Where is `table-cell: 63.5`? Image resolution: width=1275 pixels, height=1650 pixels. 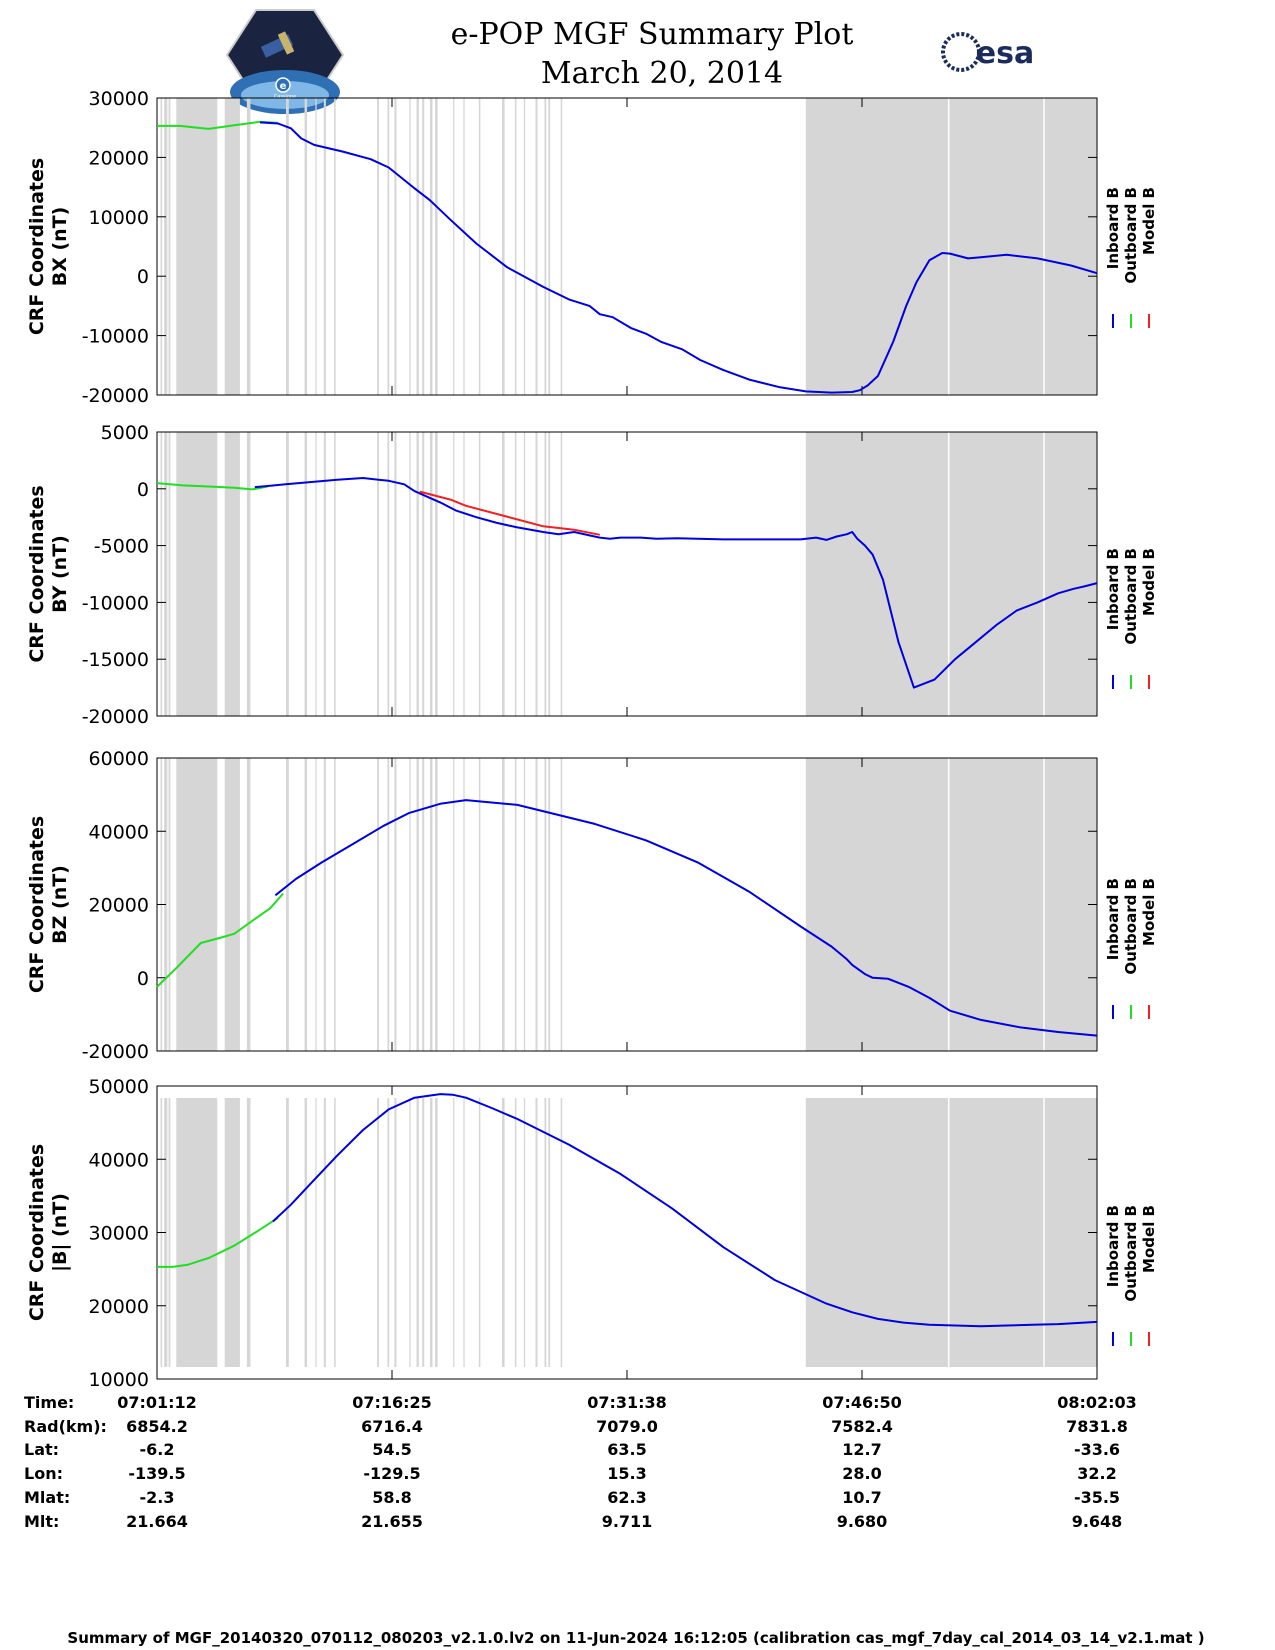
table-cell: 63.5 is located at coordinates (626, 1449).